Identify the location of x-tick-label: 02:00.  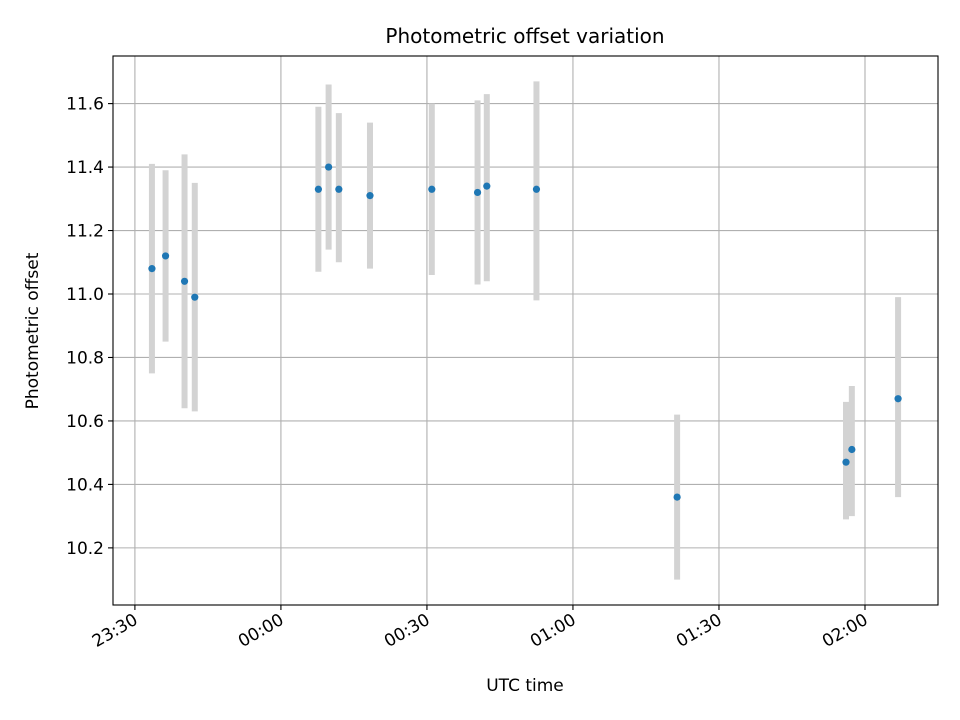
(845, 631).